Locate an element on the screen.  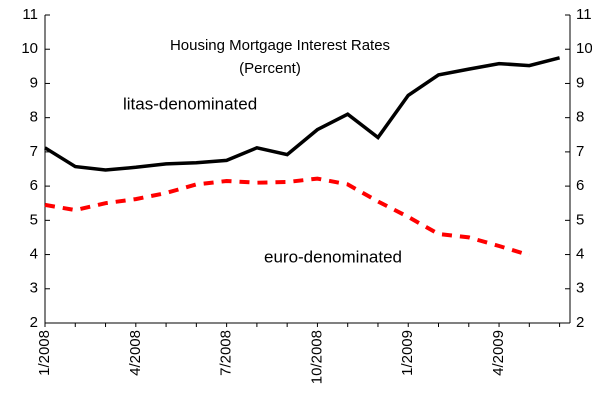
y2-tick-label: 4 is located at coordinates (580, 254).